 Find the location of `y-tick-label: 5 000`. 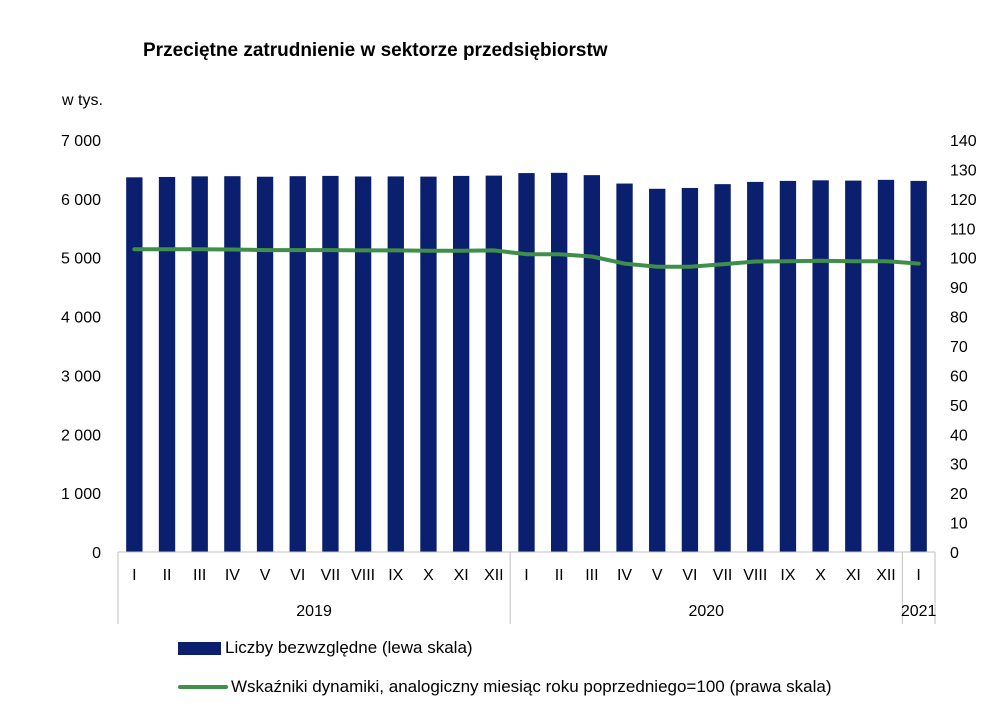

y-tick-label: 5 000 is located at coordinates (81, 259).